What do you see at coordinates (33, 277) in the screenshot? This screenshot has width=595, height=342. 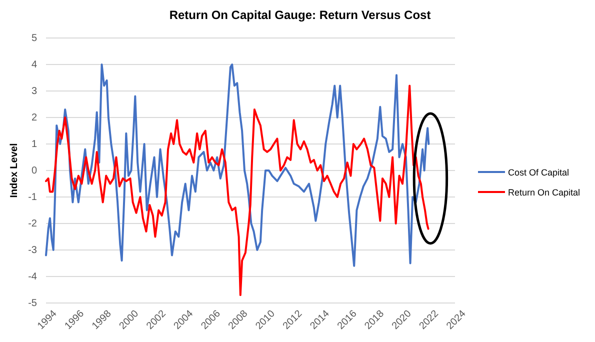 I see `y-tick-label: -4` at bounding box center [33, 277].